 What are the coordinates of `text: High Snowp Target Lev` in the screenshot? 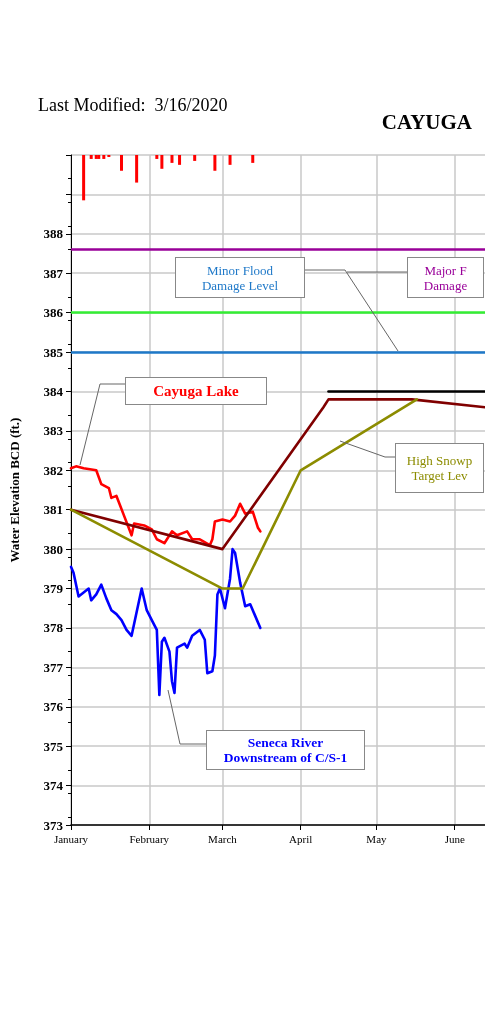 It's located at (439, 468).